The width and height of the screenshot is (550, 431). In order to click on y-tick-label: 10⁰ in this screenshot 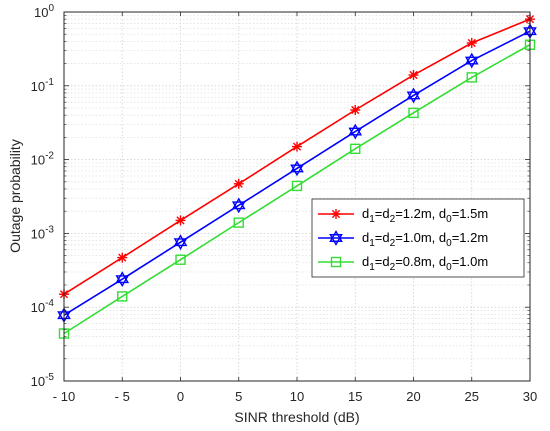, I will do `click(44, 11)`.